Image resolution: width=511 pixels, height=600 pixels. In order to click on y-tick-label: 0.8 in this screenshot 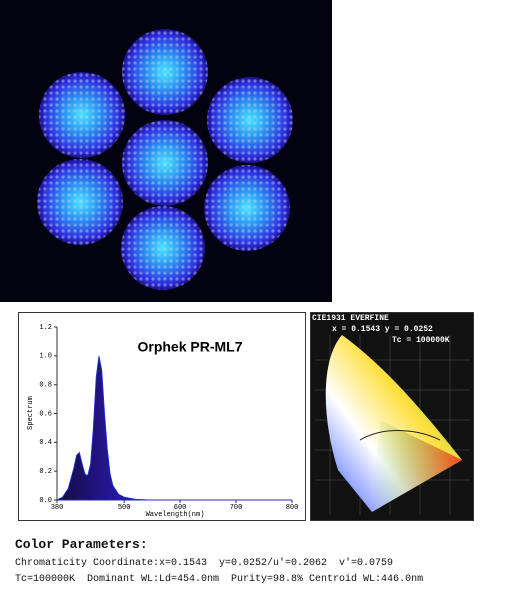, I will do `click(45, 386)`.